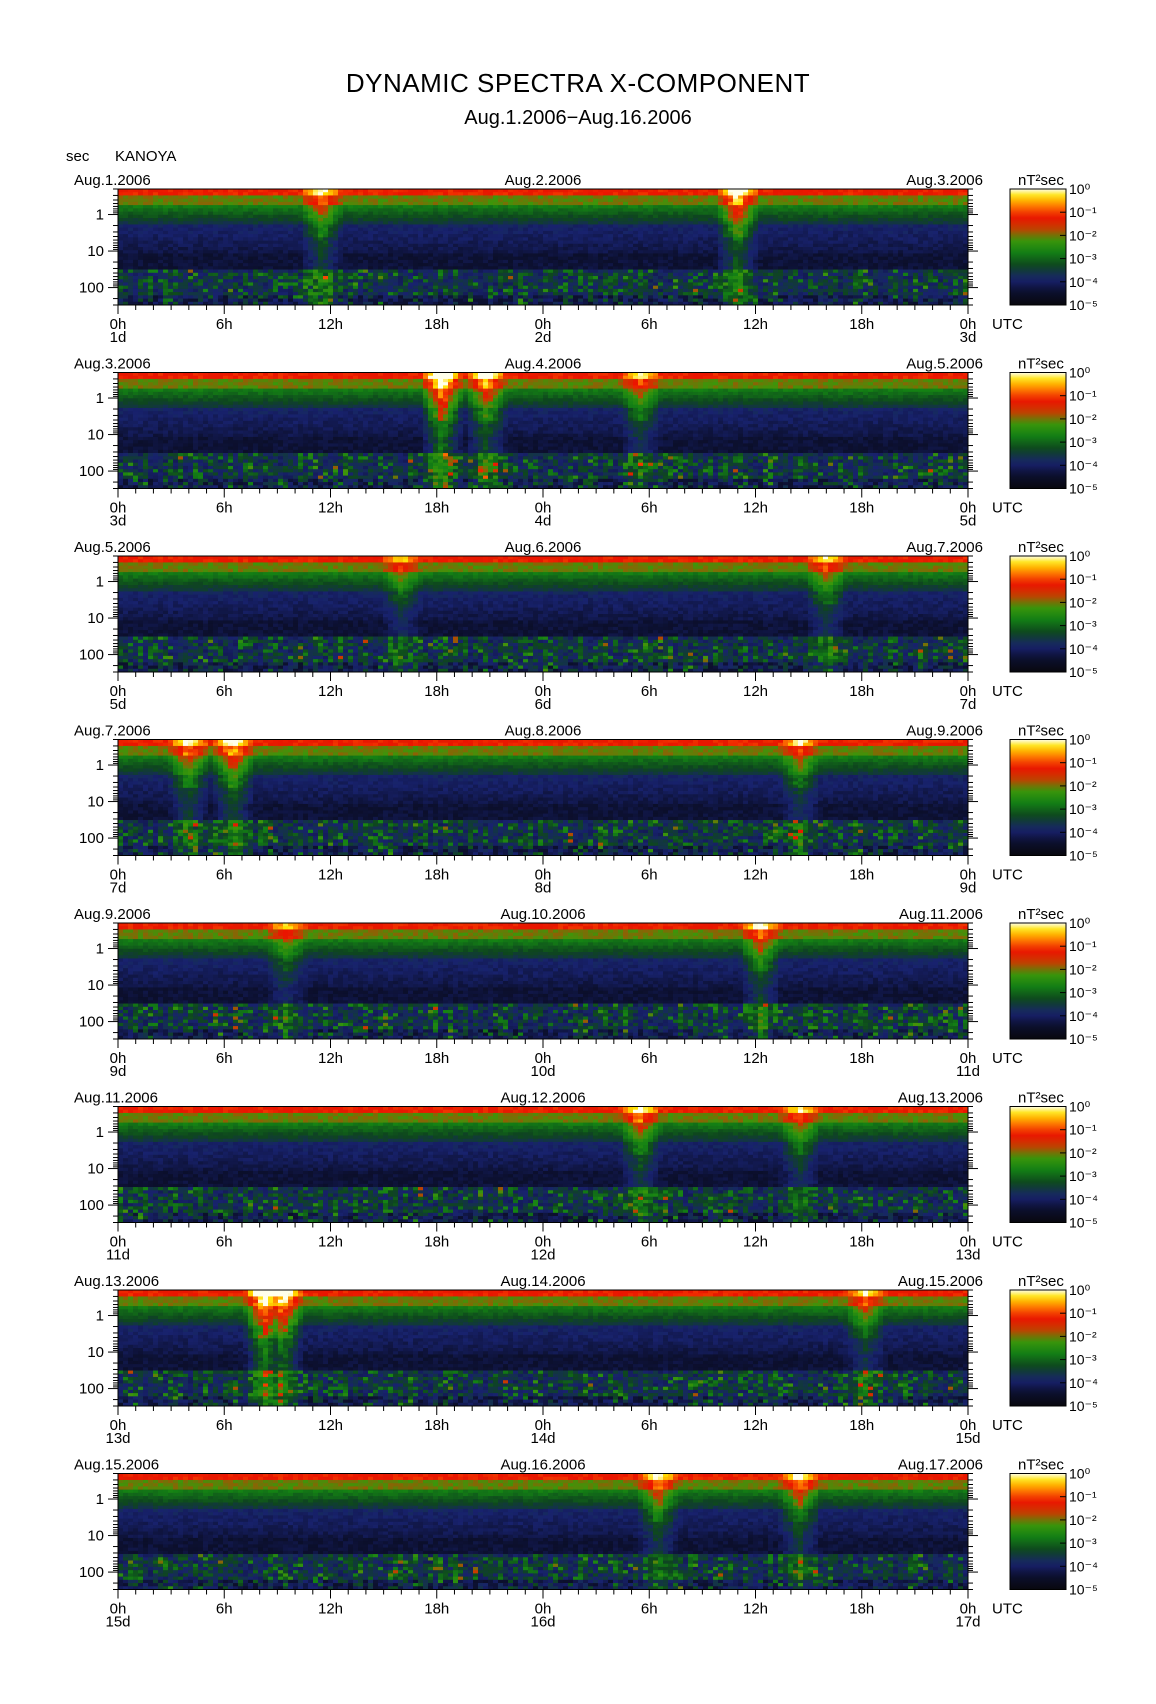 The image size is (1156, 1704). I want to click on day-label: 14d, so click(542, 1438).